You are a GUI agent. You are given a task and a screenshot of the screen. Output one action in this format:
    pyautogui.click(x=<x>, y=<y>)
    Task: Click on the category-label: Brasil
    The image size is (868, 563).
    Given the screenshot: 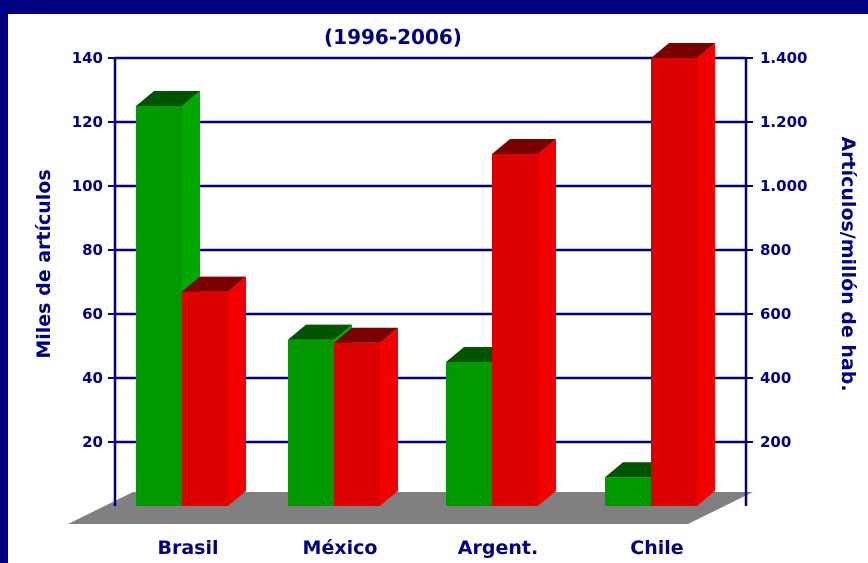 What is the action you would take?
    pyautogui.click(x=187, y=548)
    